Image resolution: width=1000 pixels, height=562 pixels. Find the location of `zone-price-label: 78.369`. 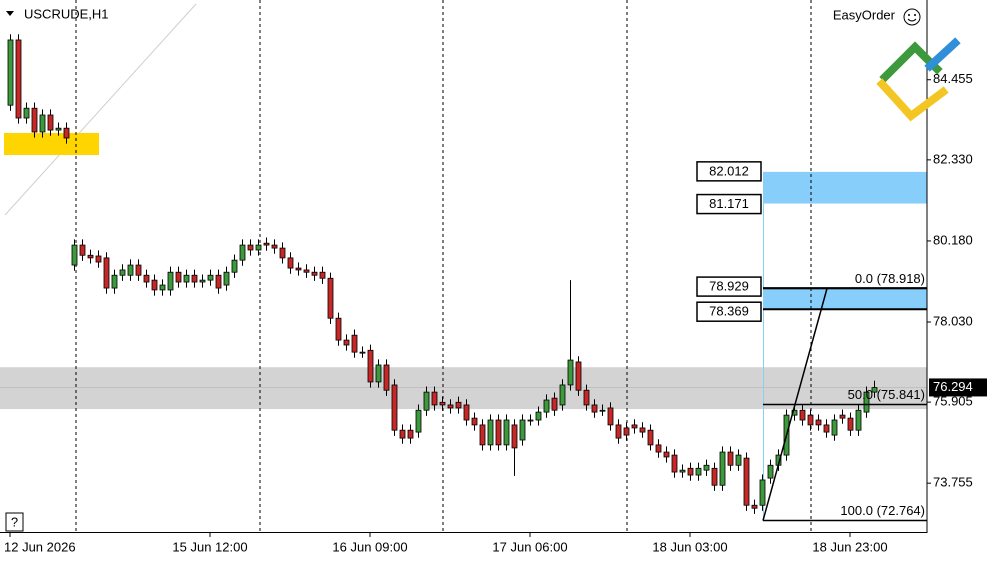

zone-price-label: 78.369 is located at coordinates (729, 311).